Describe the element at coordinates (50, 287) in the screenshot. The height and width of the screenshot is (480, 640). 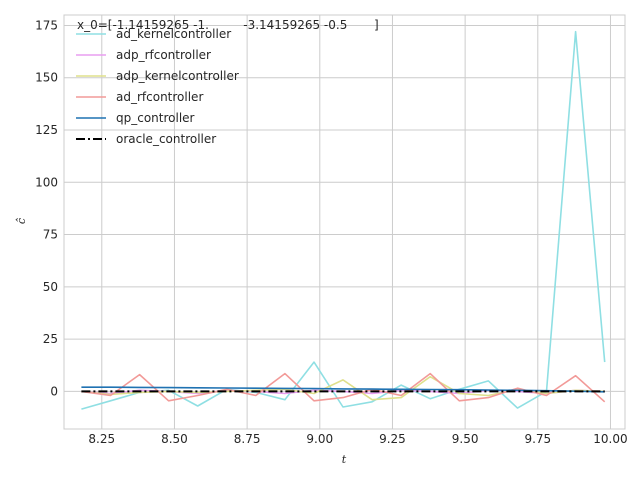
I see `y-tick-label: 50` at that location.